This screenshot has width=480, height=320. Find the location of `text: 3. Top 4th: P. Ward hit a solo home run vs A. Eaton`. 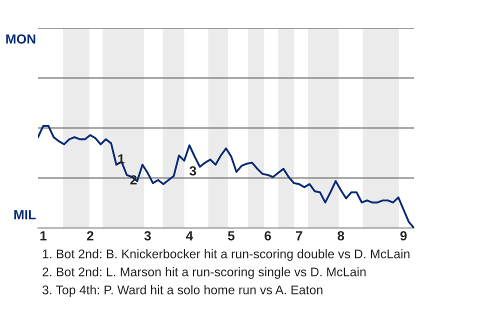

text: 3. Top 4th: P. Ward hit a solo home run vs A. Eaton is located at coordinates (182, 291).